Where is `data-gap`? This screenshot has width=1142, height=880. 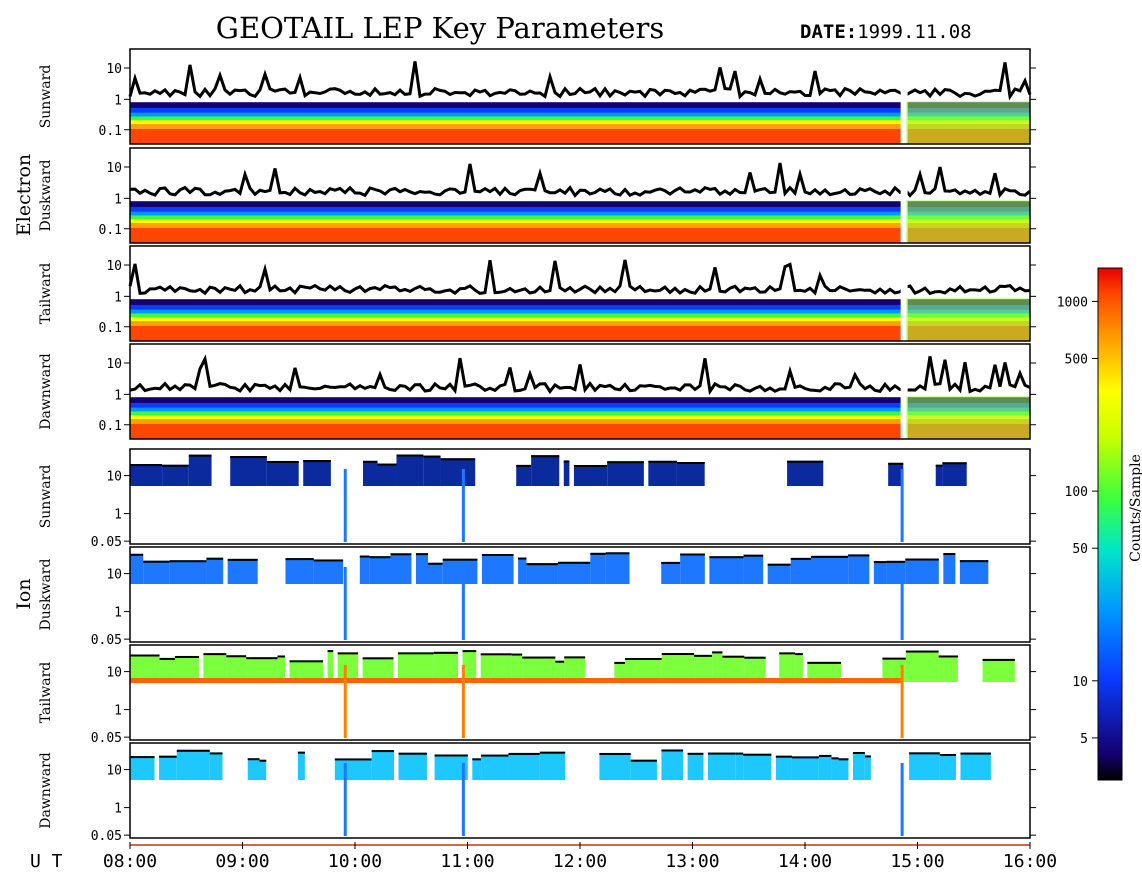 data-gap is located at coordinates (904, 293).